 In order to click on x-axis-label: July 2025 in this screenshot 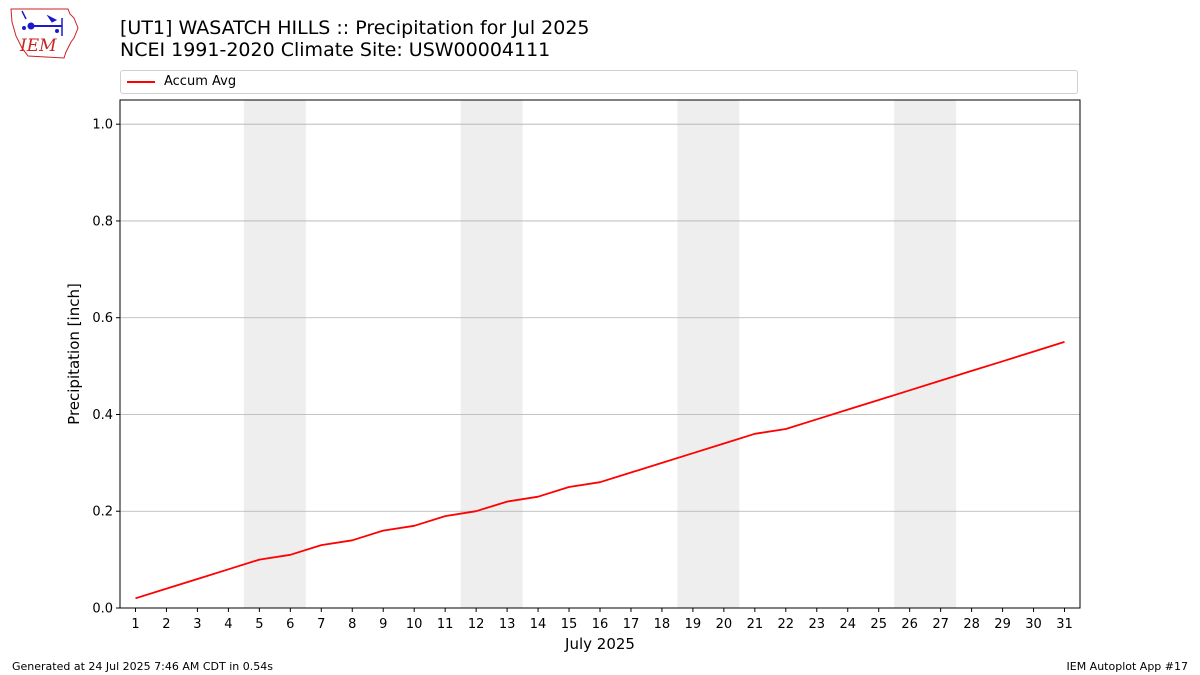, I will do `click(599, 644)`.